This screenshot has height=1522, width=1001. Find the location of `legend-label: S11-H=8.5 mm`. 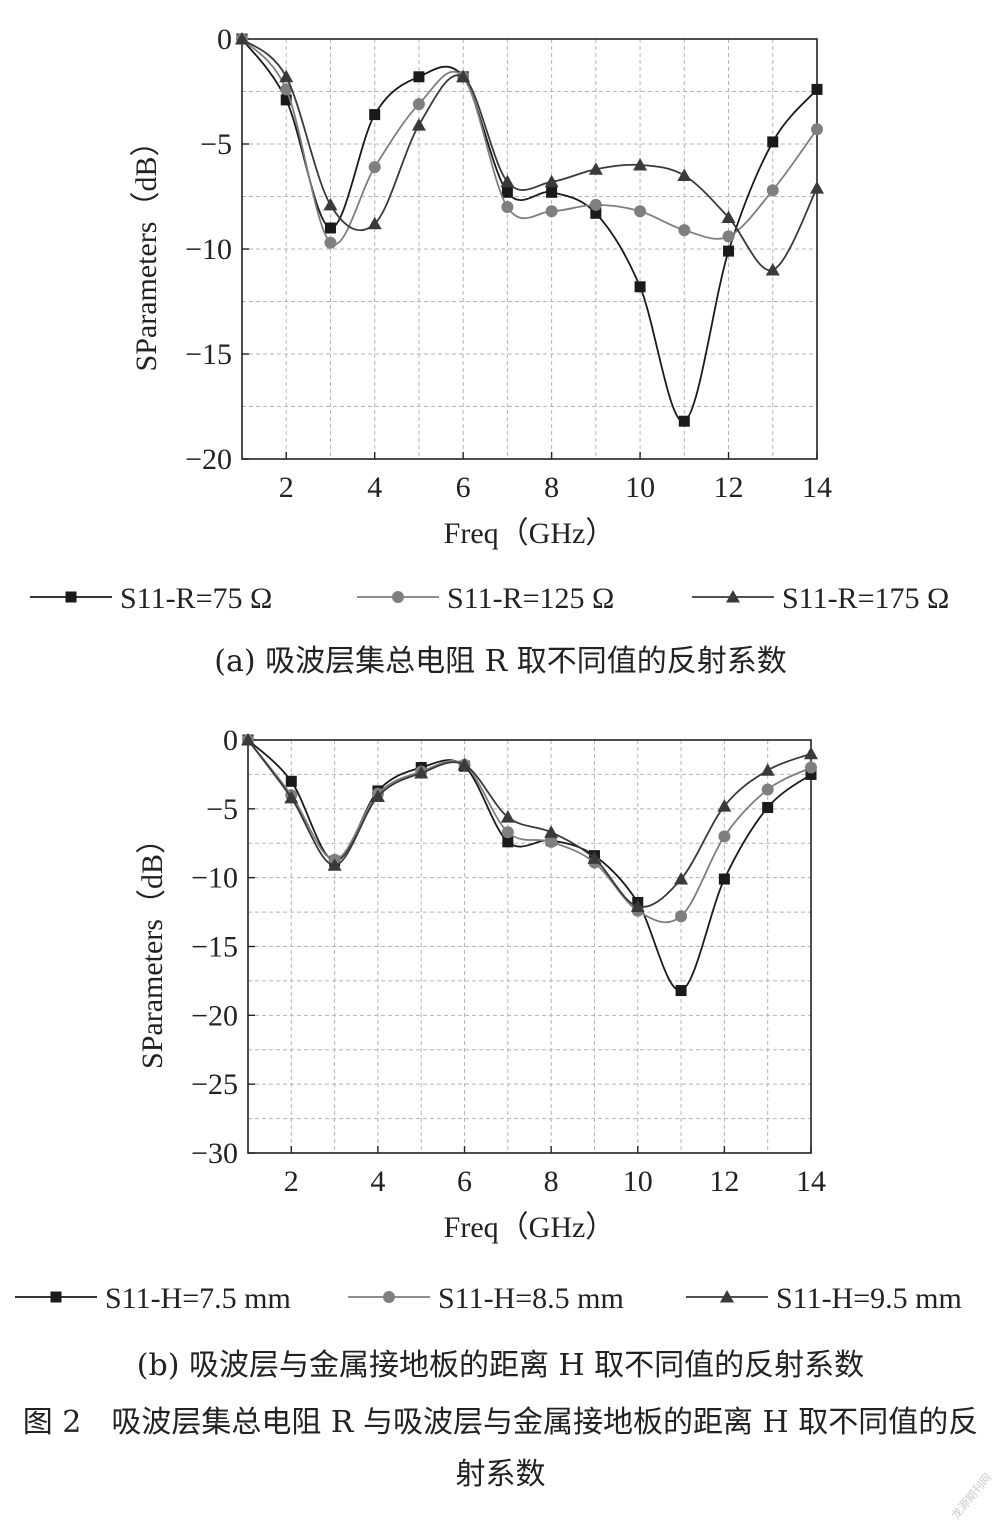

legend-label: S11-H=8.5 mm is located at coordinates (531, 1298).